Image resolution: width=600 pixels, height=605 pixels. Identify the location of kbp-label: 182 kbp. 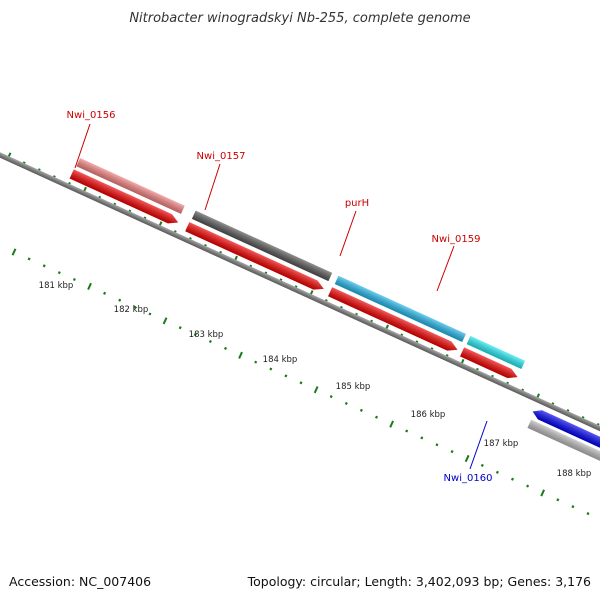
(131, 310).